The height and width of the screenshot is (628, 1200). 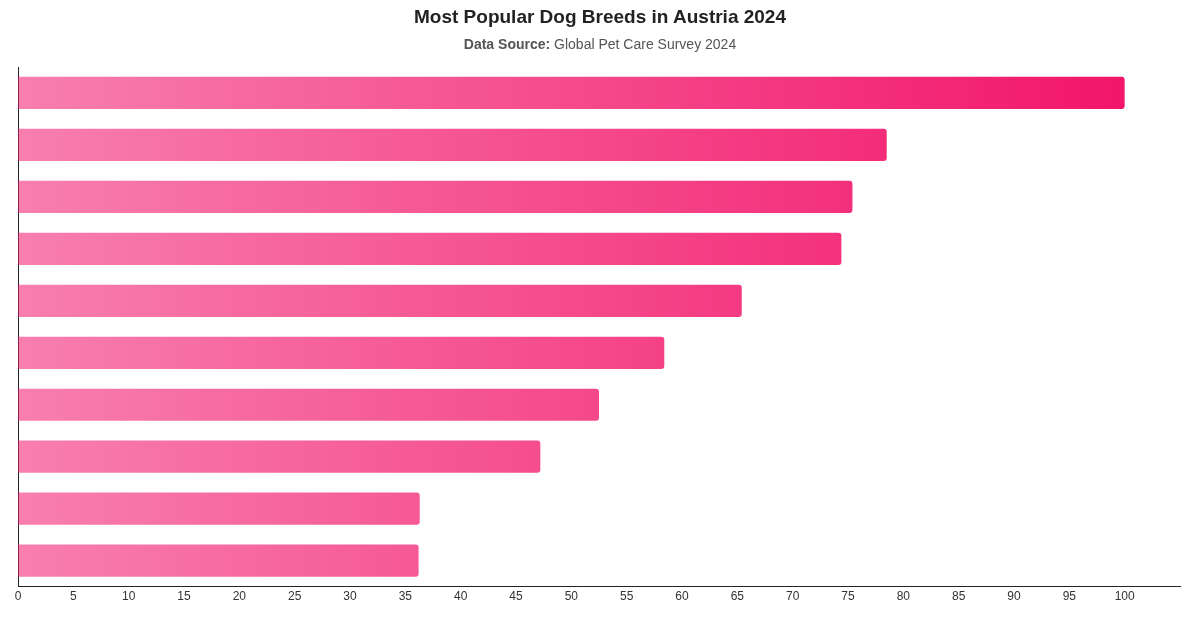 I want to click on x-tick-label: 60, so click(x=682, y=596).